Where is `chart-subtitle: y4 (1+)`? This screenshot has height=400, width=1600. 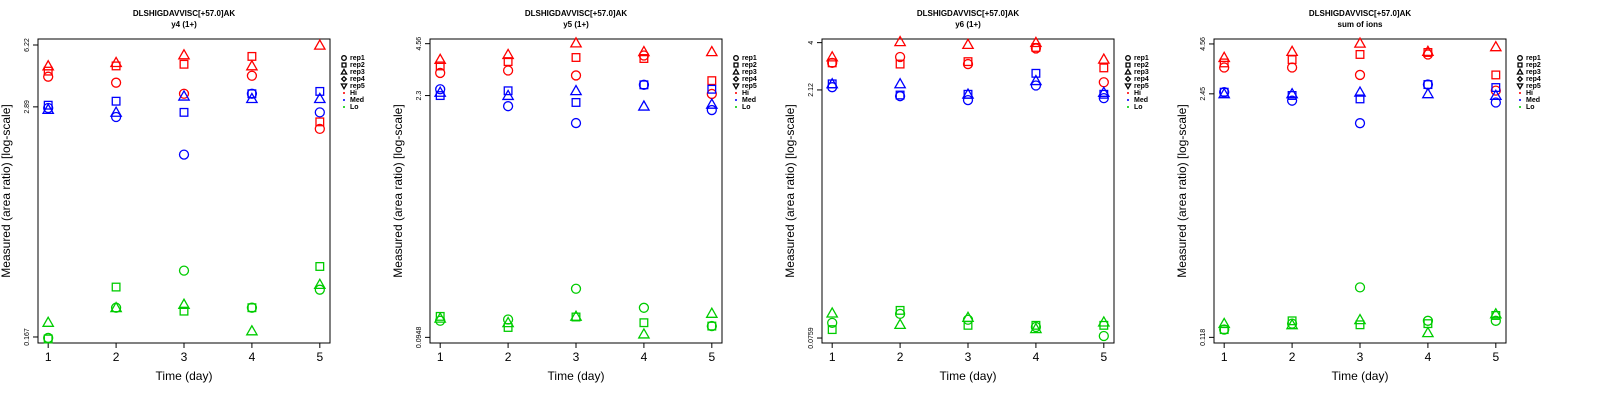 chart-subtitle: y4 (1+) is located at coordinates (184, 24).